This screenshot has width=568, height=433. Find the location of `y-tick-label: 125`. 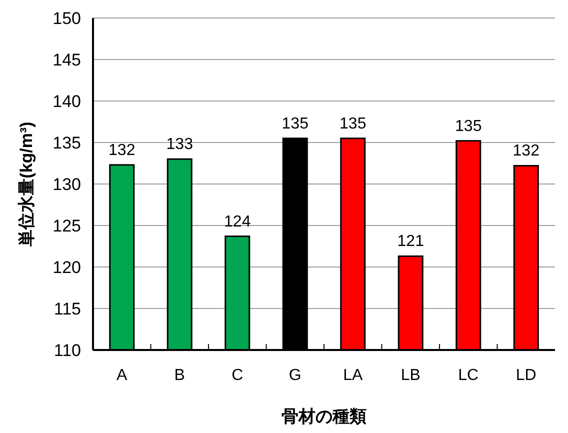

y-tick-label: 125 is located at coordinates (66, 226).